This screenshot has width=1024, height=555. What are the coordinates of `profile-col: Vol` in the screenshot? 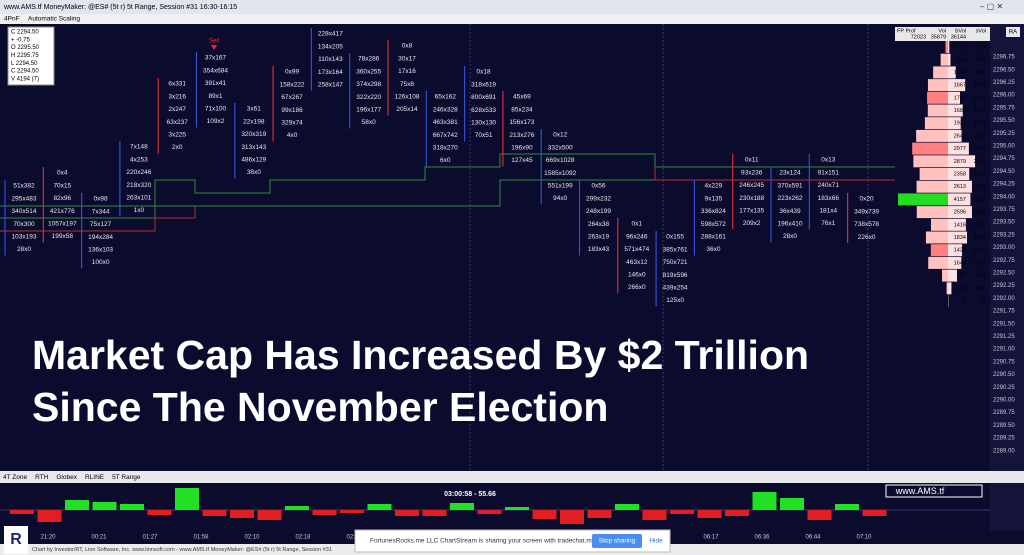 It's located at (942, 31).